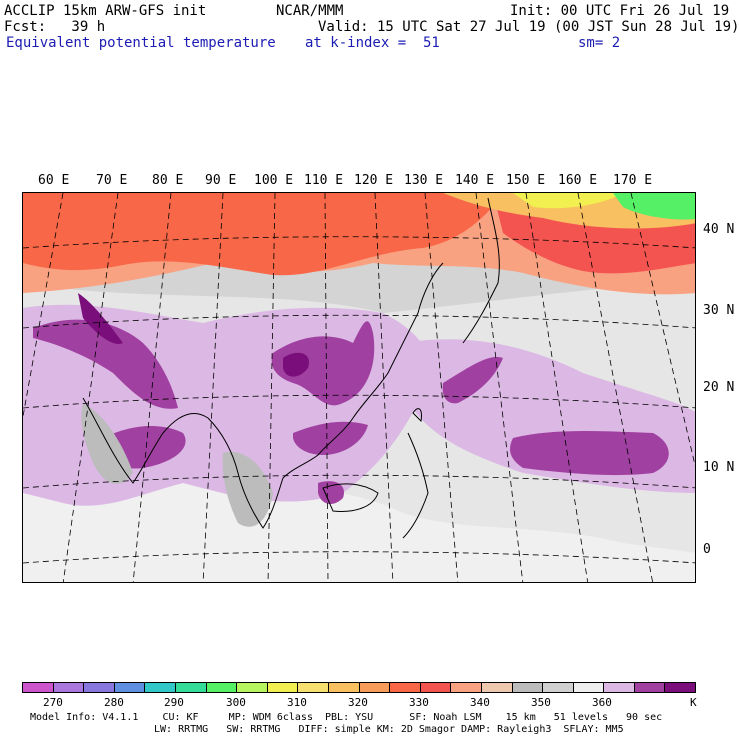 Image resolution: width=740 pixels, height=740 pixels. Describe the element at coordinates (707, 549) in the screenshot. I see `lat-label: 0` at that location.